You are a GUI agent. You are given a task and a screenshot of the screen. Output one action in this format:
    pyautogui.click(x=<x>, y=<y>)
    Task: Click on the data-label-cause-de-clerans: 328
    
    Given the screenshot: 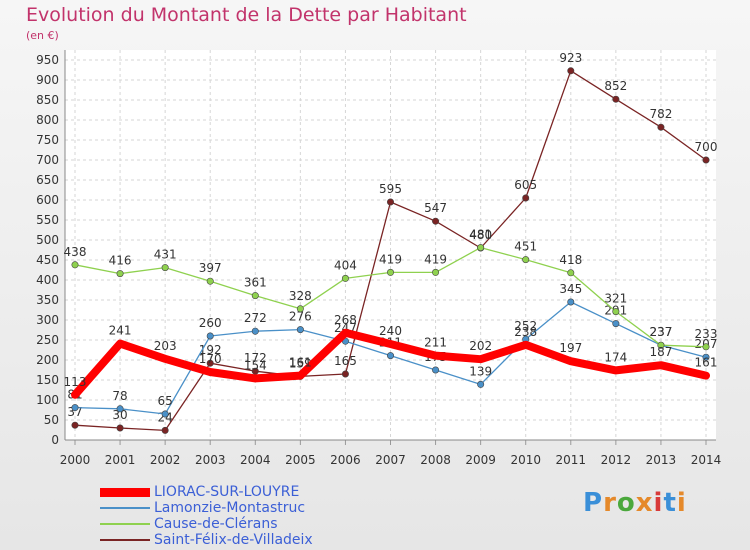 What is the action you would take?
    pyautogui.click(x=300, y=296)
    